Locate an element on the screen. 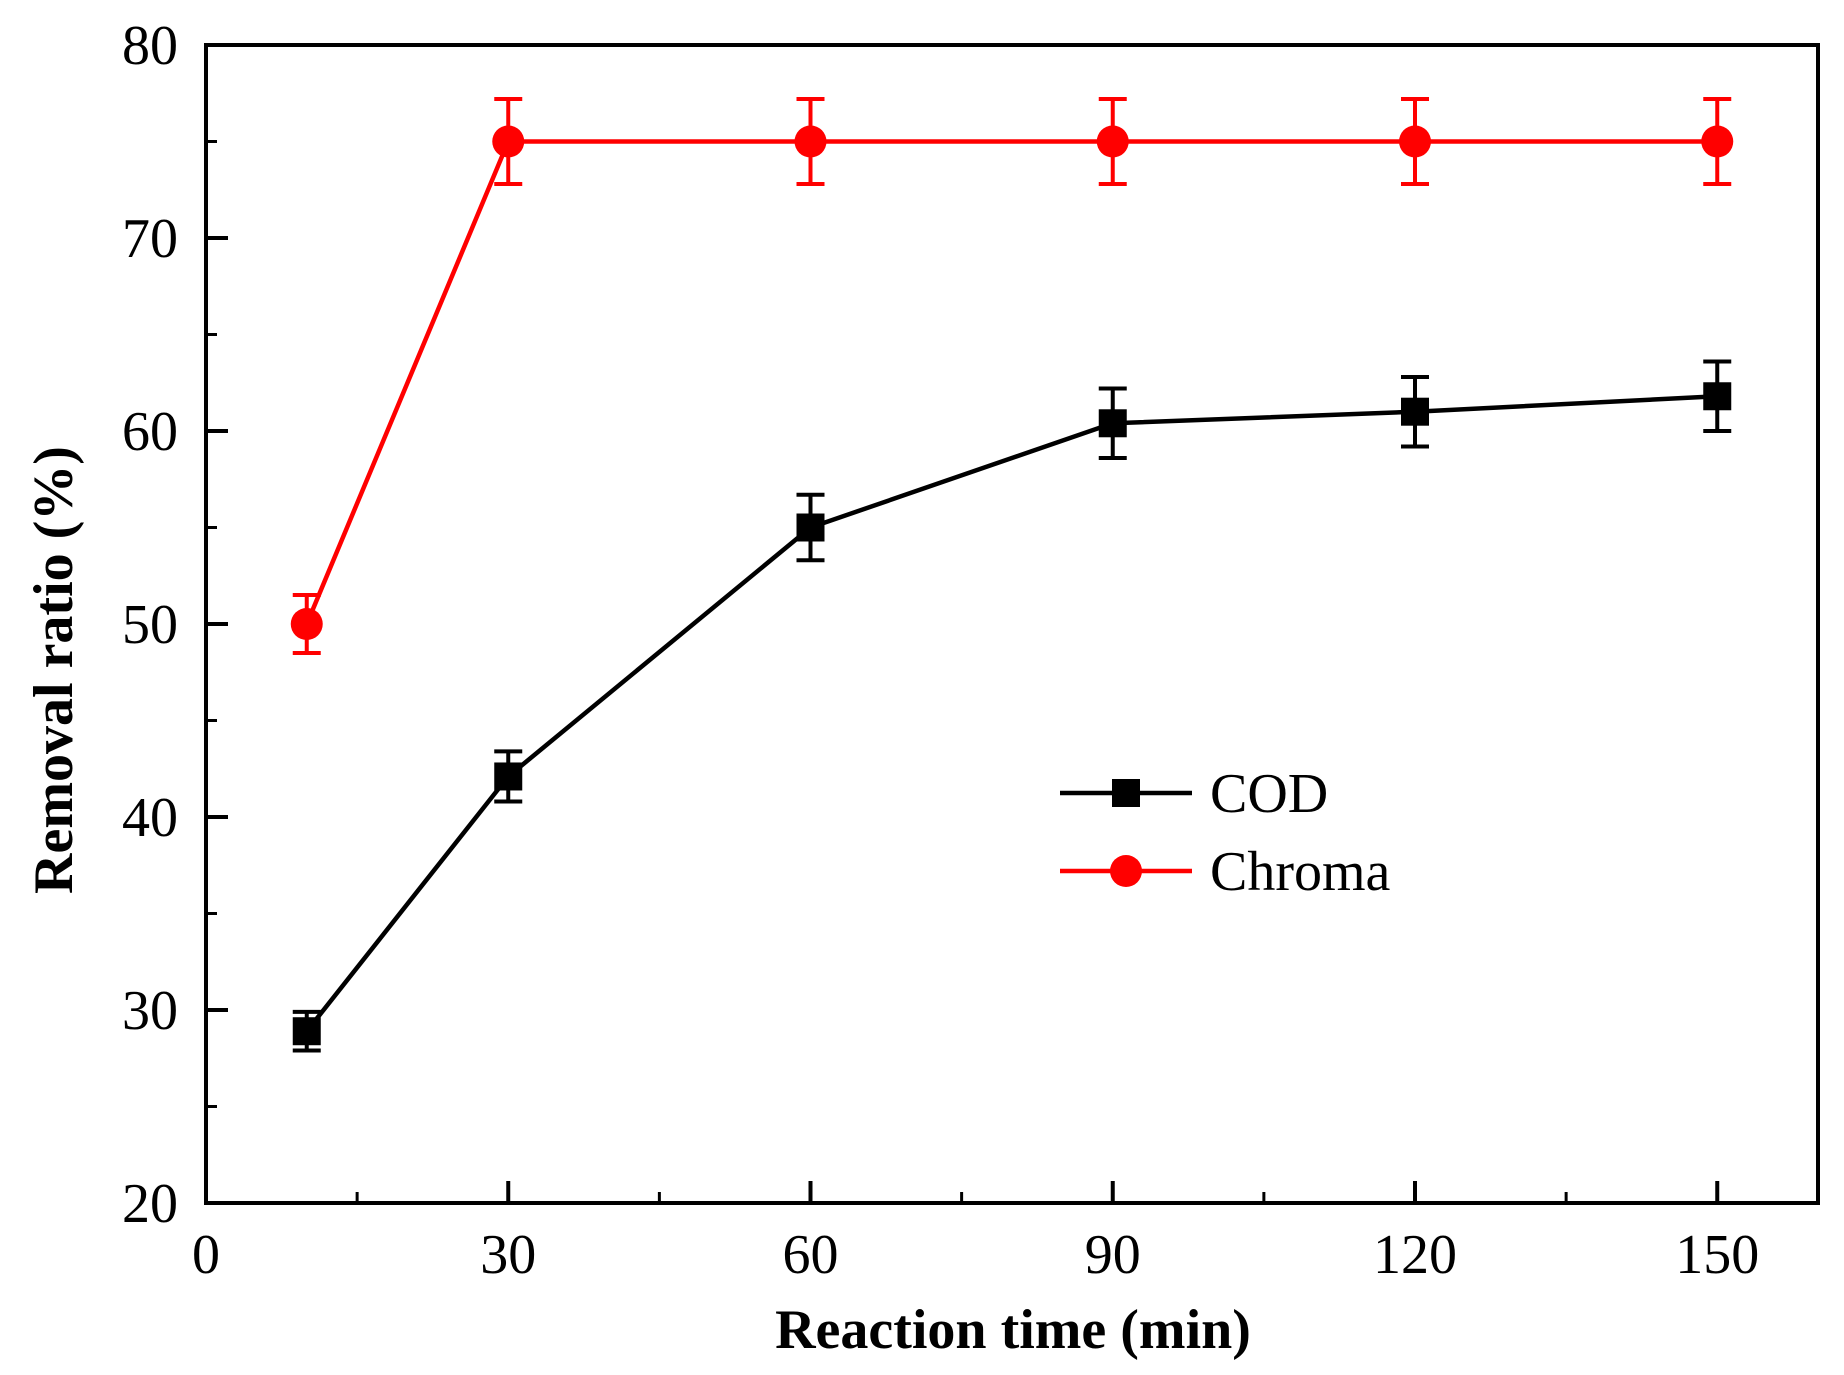  x-tick-label: 60 is located at coordinates (811, 1255).